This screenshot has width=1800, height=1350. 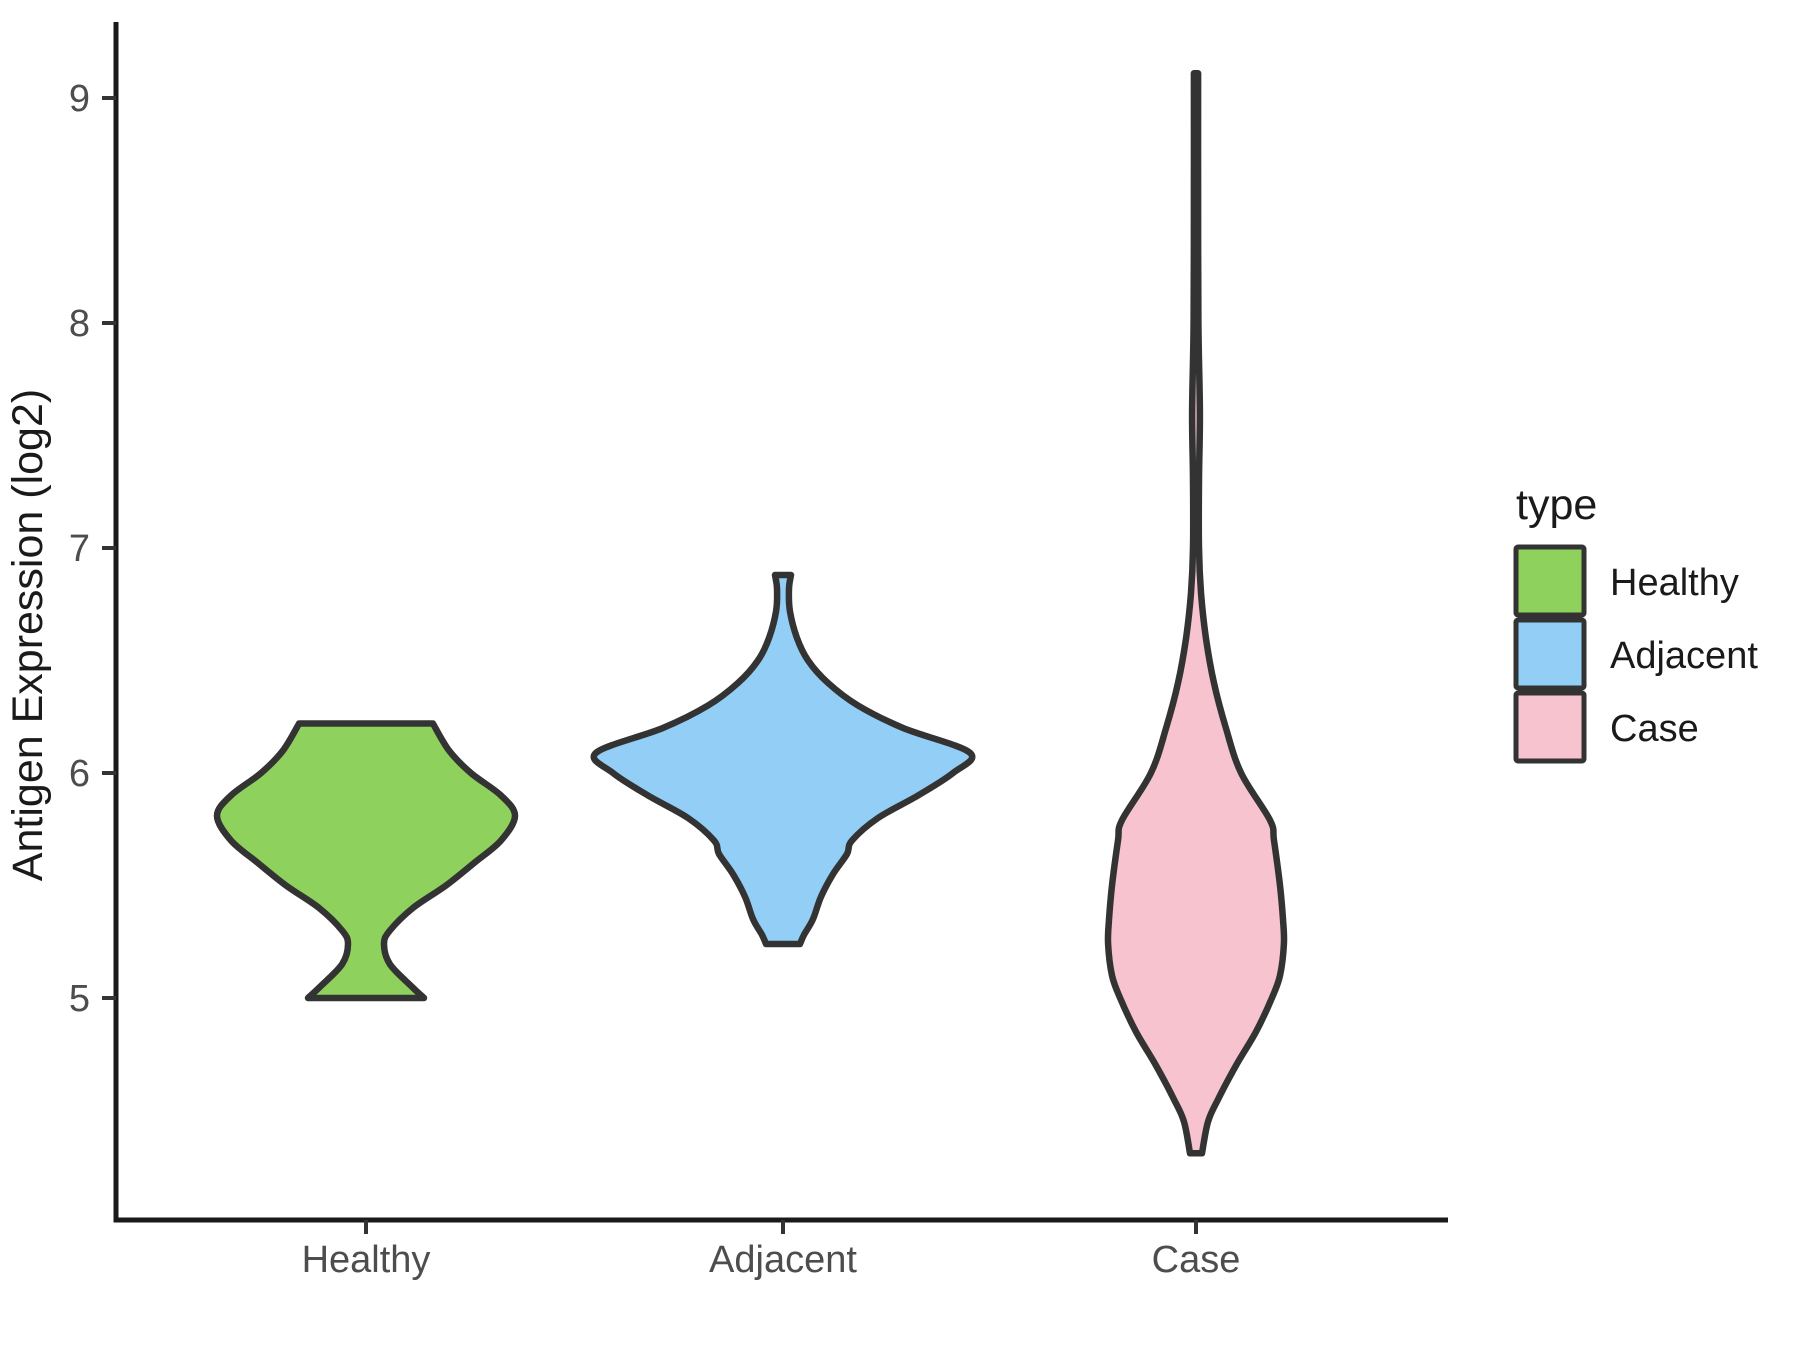 What do you see at coordinates (79, 999) in the screenshot?
I see `y-tick-label: 5` at bounding box center [79, 999].